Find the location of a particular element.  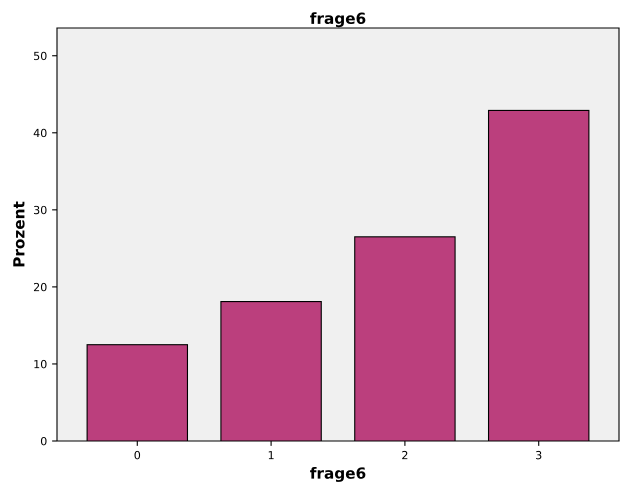

x-tick-label: 0 is located at coordinates (137, 455).